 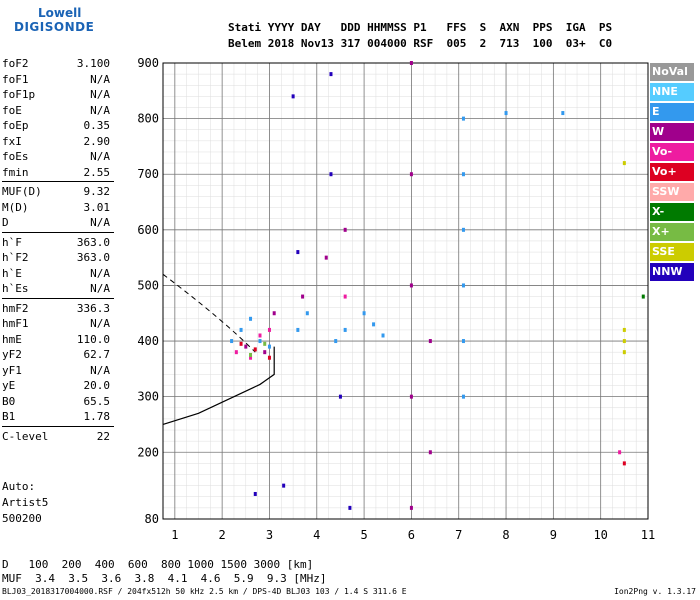 What do you see at coordinates (209, 313) in the screenshot?
I see `trace-dashed` at bounding box center [209, 313].